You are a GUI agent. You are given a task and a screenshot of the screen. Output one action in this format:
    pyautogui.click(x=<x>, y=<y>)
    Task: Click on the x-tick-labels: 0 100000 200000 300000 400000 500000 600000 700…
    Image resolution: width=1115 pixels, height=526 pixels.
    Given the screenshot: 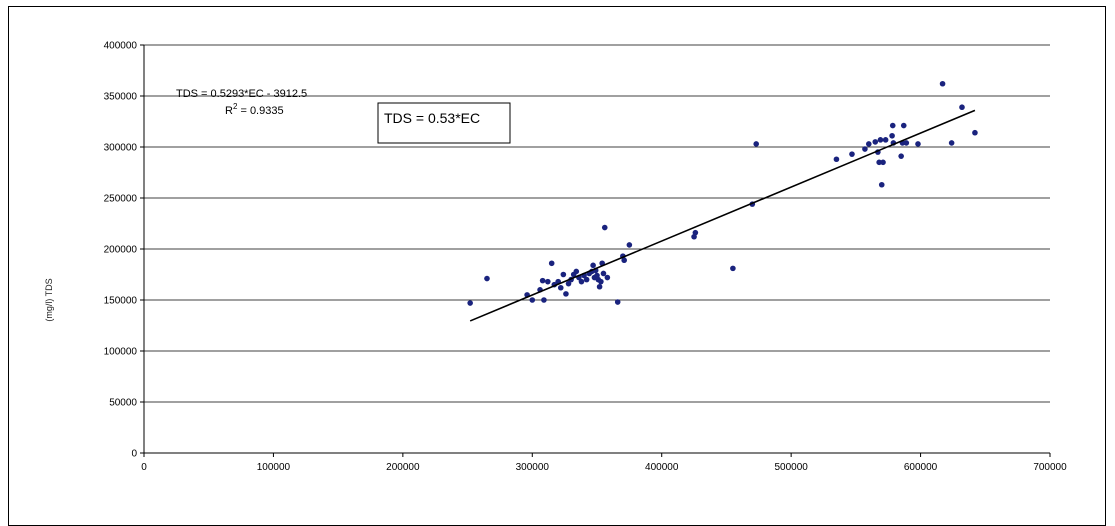 What is the action you would take?
    pyautogui.click(x=604, y=467)
    